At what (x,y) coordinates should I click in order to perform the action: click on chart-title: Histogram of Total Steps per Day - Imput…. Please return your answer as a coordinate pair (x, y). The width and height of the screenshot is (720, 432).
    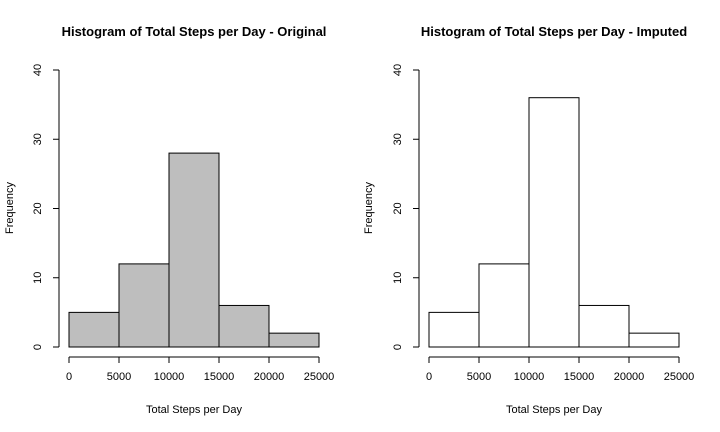
    Looking at the image, I should click on (554, 31).